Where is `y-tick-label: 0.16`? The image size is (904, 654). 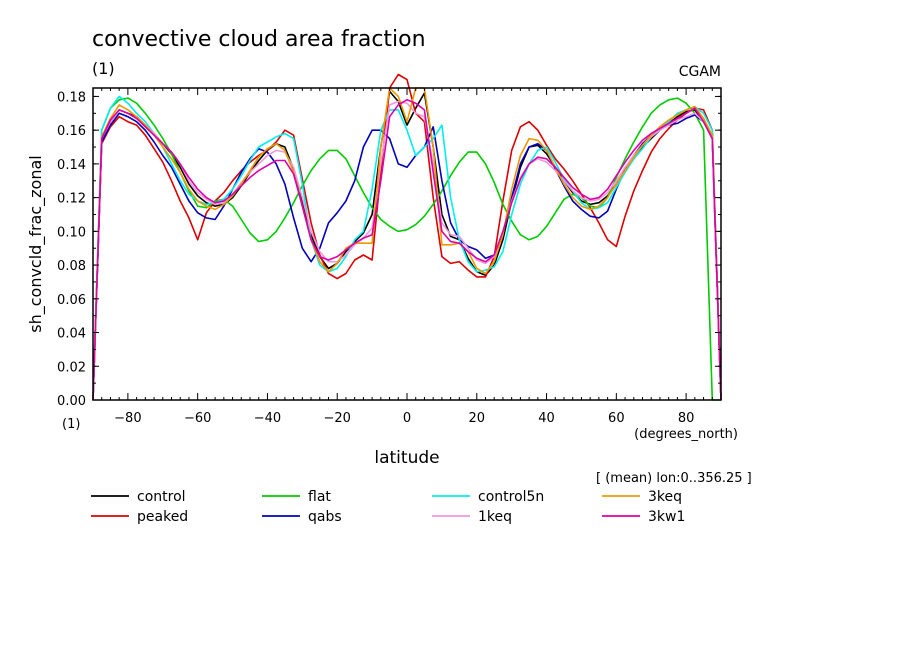 y-tick-label: 0.16 is located at coordinates (71, 131).